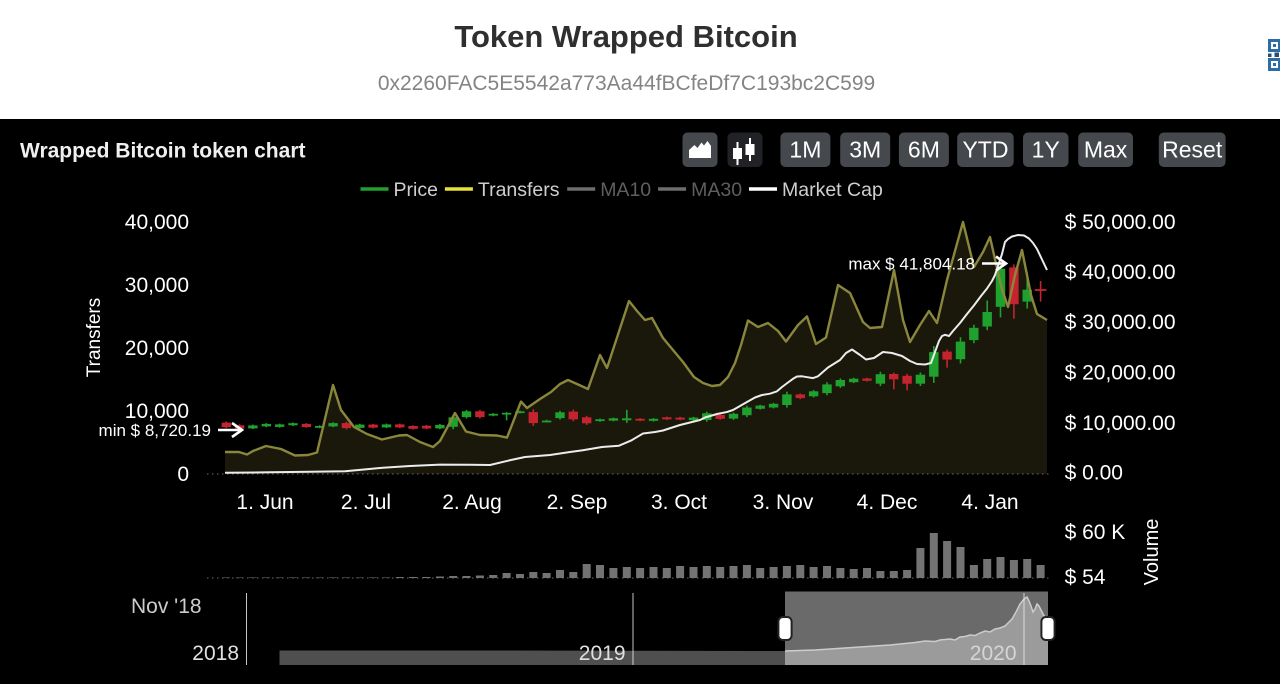 The width and height of the screenshot is (1280, 684). Describe the element at coordinates (472, 502) in the screenshot. I see `svg-text: 2. Aug` at that location.